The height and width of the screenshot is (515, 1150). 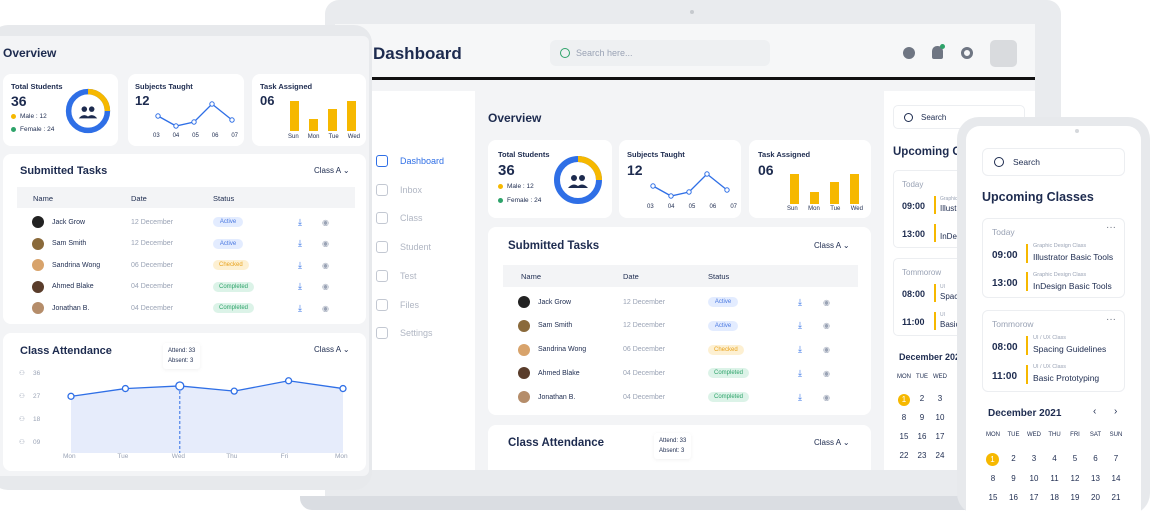 What do you see at coordinates (420, 218) in the screenshot?
I see `sidebar-item-class: Class` at bounding box center [420, 218].